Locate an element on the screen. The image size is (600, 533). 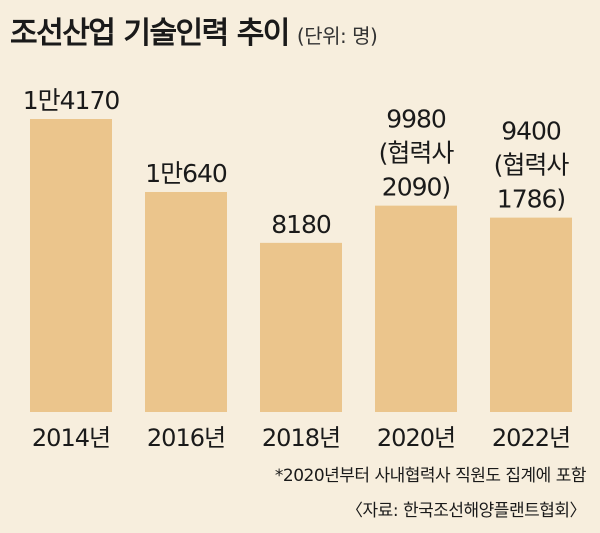
category-label-3: 2020년 is located at coordinates (416, 438).